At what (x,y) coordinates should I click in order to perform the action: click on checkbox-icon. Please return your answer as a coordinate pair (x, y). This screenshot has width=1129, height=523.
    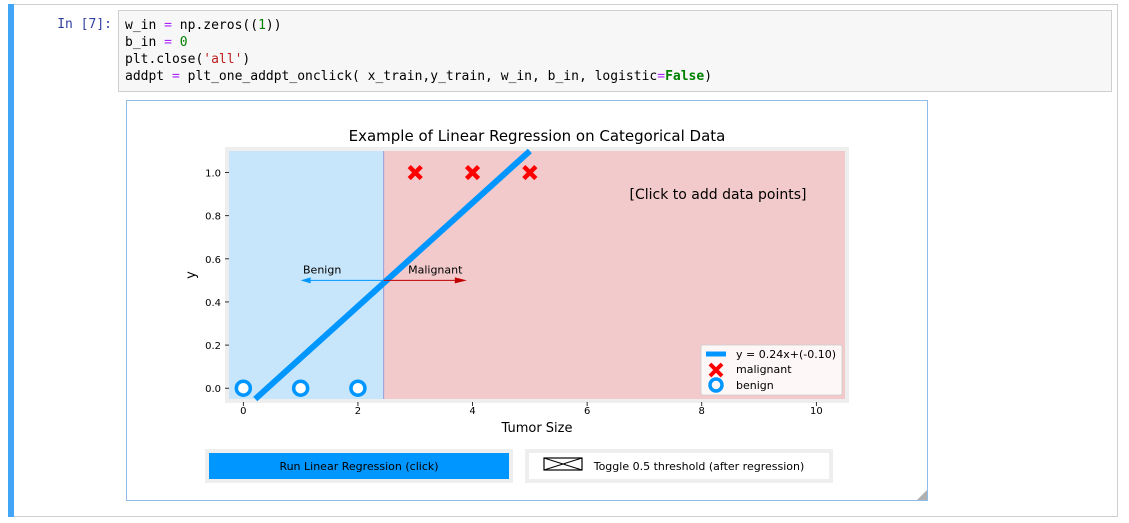
    Looking at the image, I should click on (563, 464).